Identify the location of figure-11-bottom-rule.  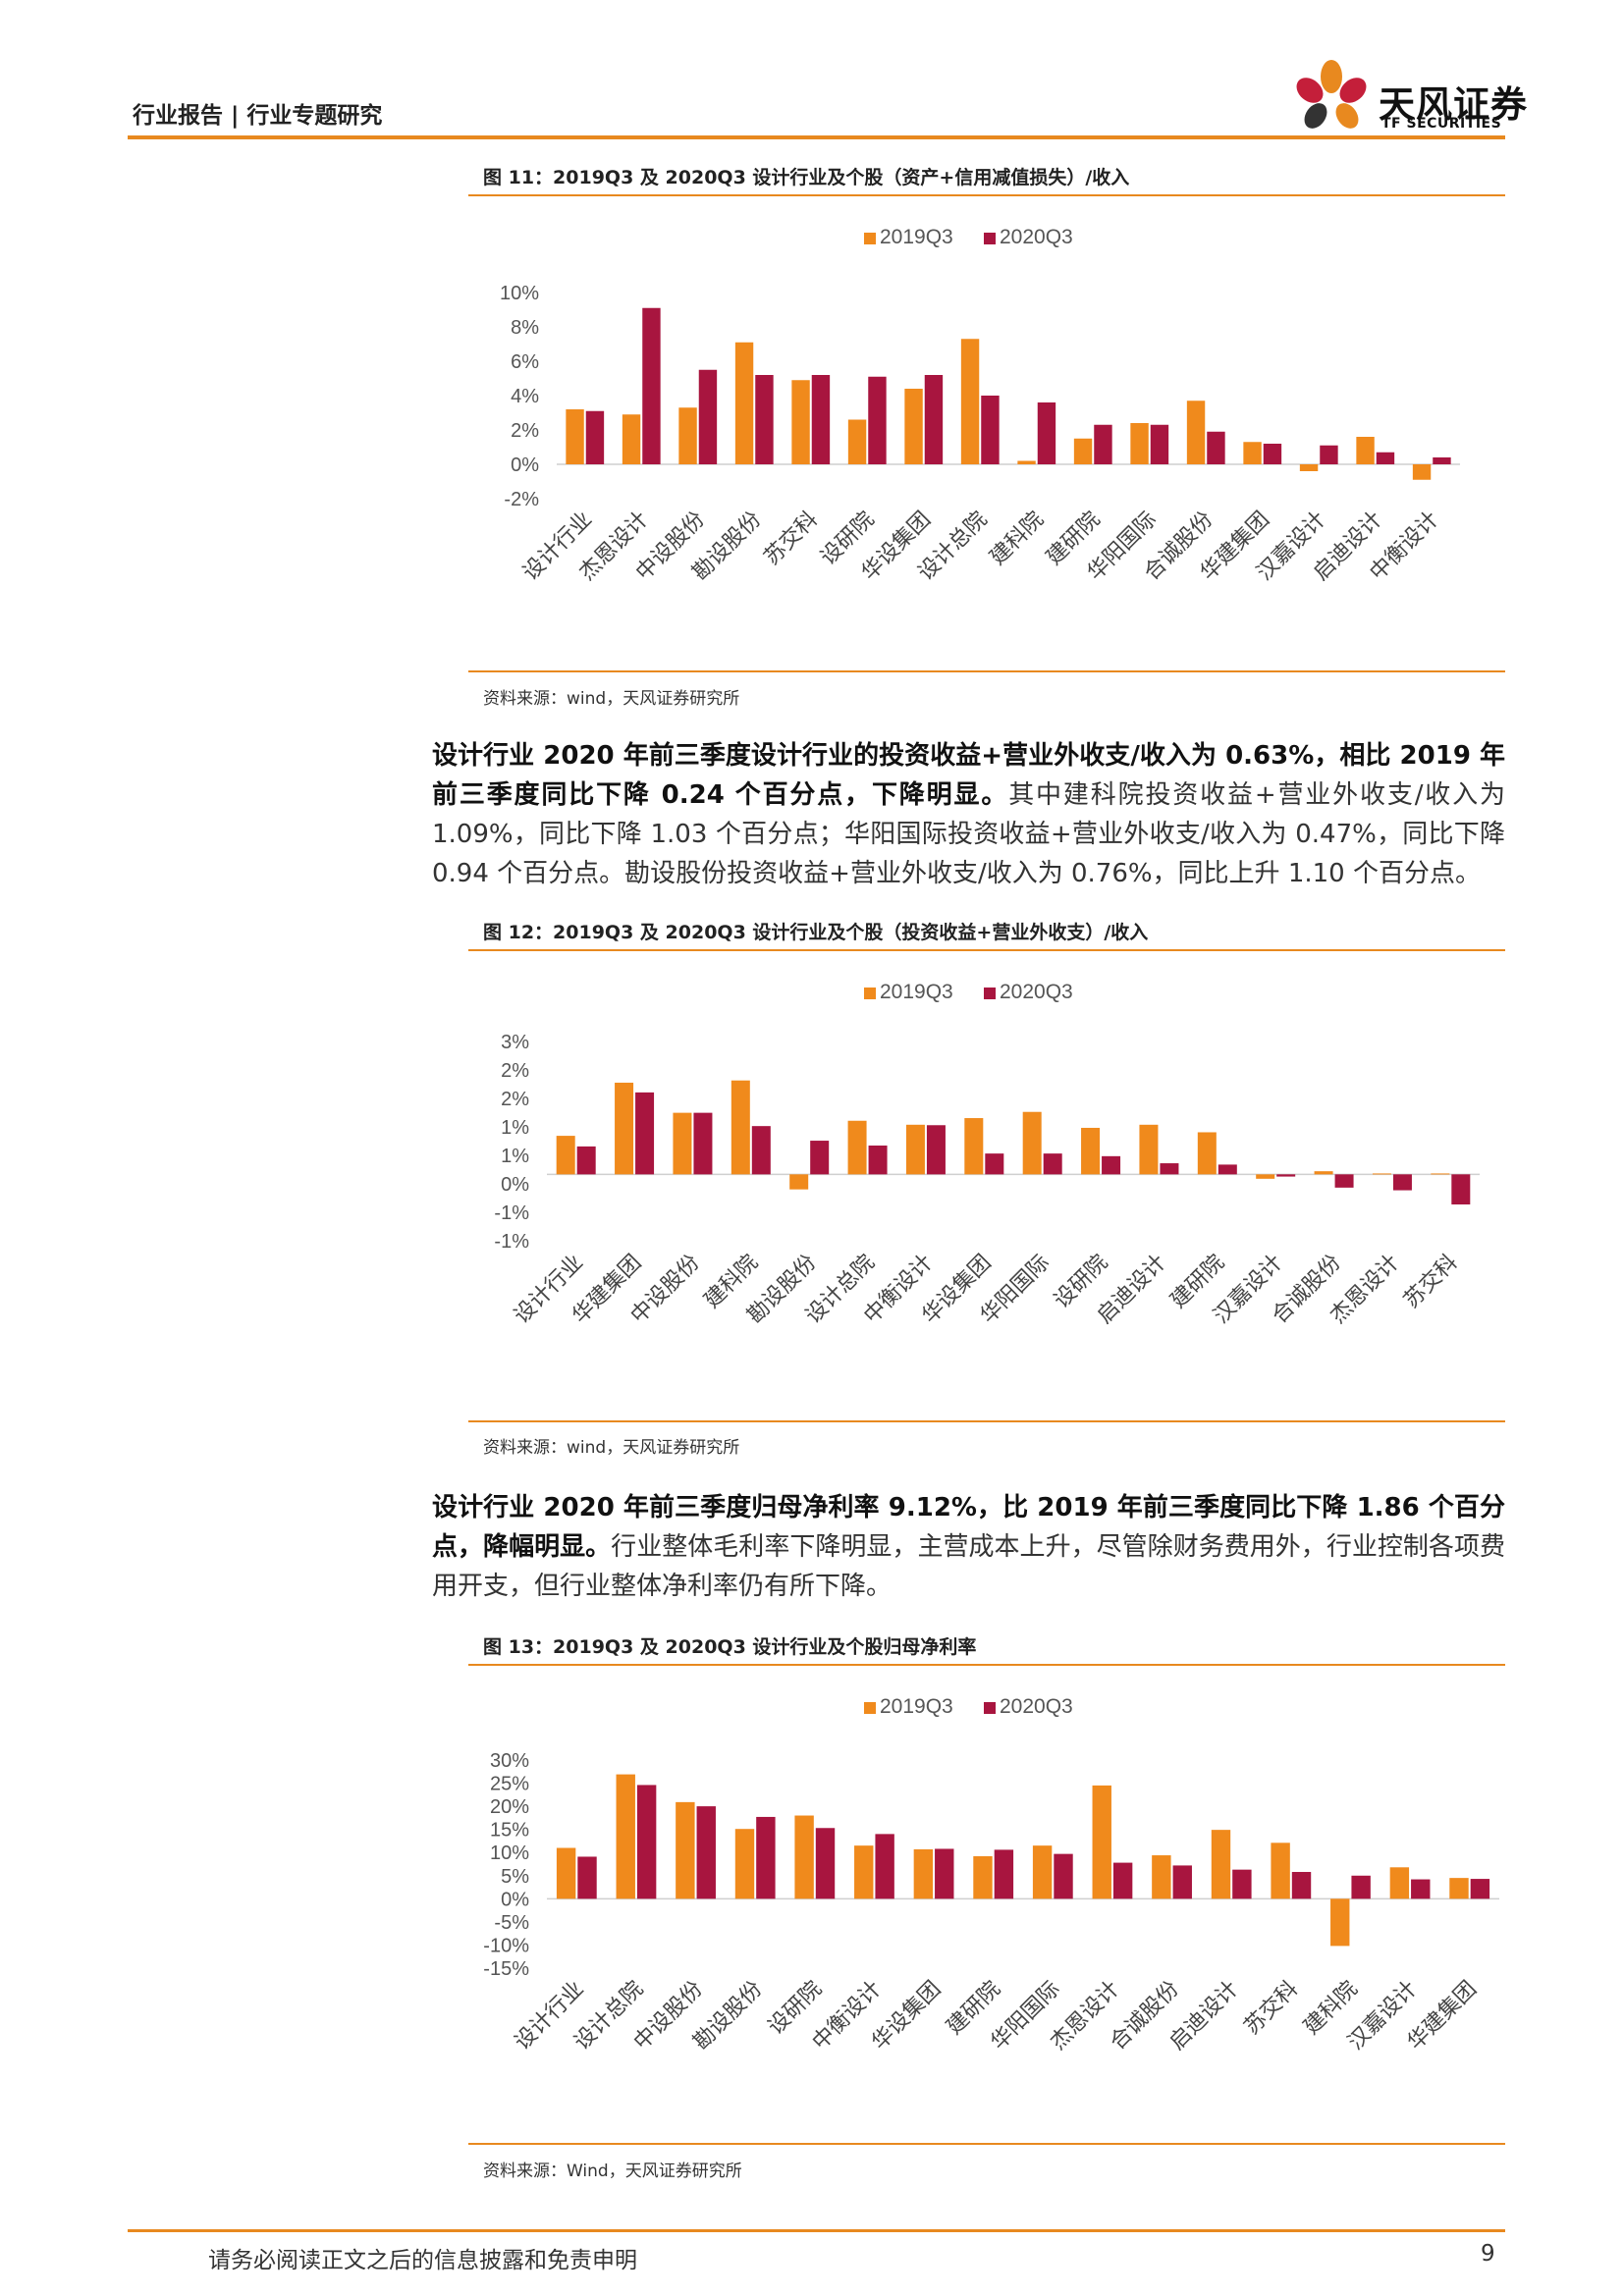
(986, 671).